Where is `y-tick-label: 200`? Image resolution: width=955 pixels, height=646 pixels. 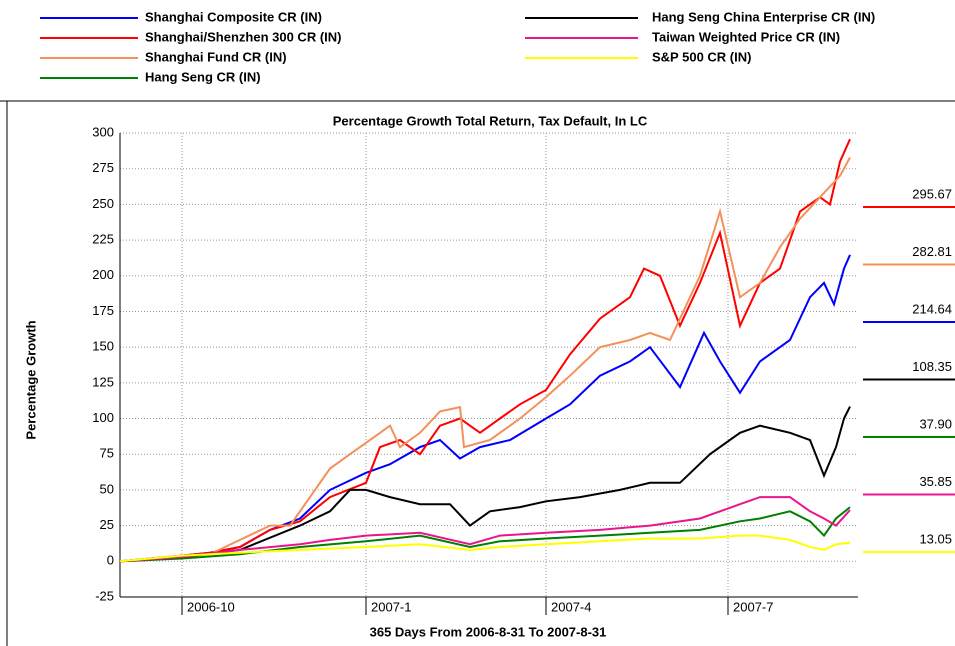
y-tick-label: 200 is located at coordinates (103, 274).